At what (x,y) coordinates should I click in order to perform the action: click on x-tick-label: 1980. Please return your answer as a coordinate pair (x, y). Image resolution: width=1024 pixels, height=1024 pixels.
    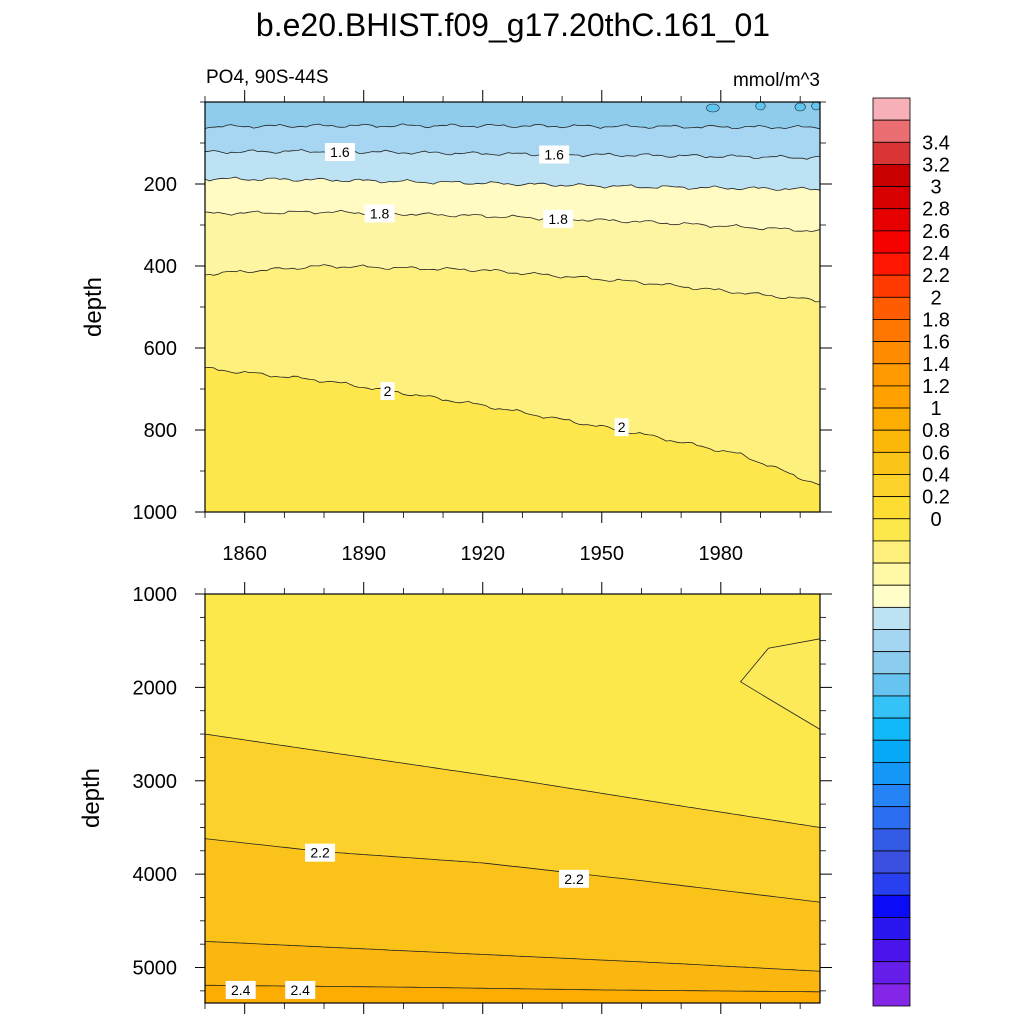
    Looking at the image, I should click on (721, 554).